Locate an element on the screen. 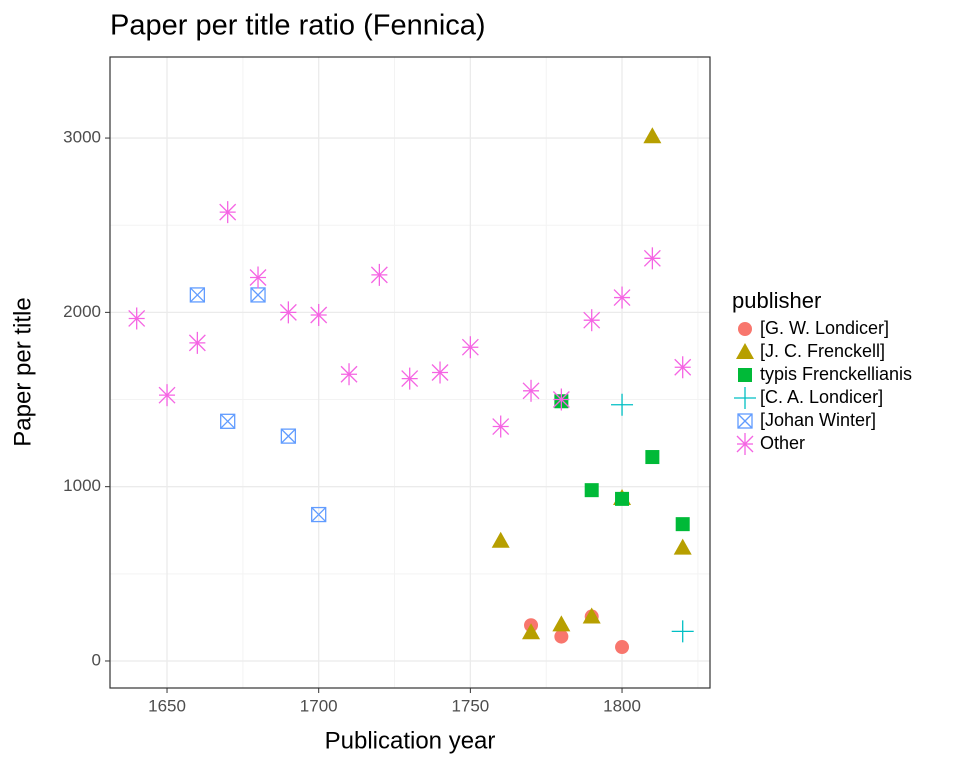  y-axis-title: Paper per title is located at coordinates (22, 371).